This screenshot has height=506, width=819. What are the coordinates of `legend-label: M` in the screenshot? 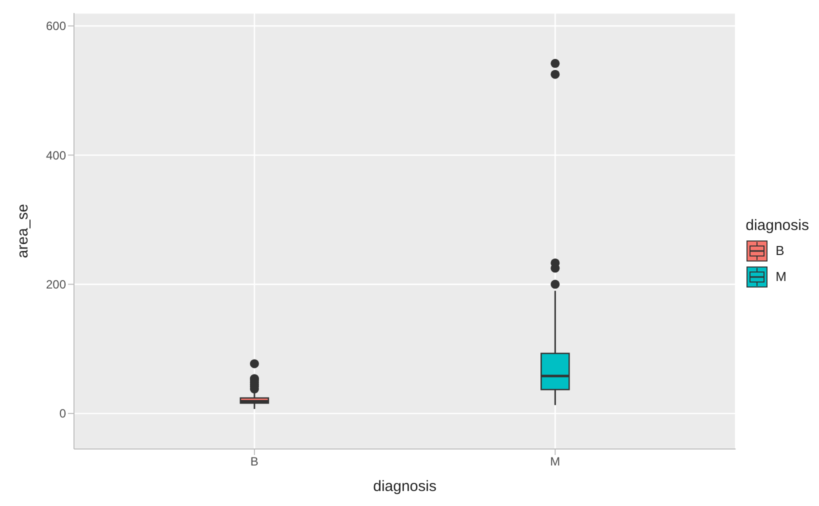 It's located at (781, 276).